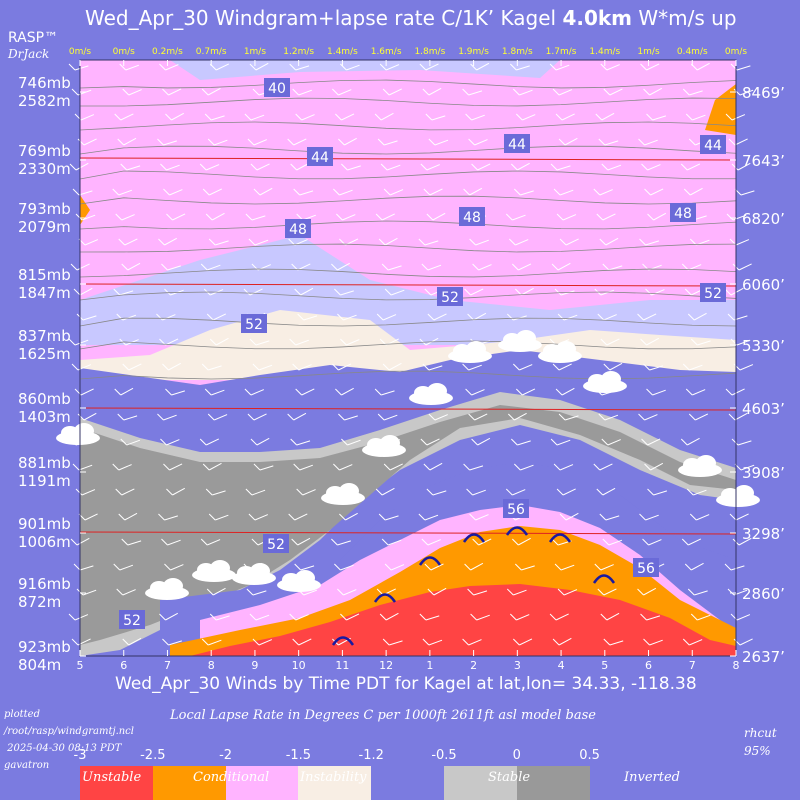 Image resolution: width=800 pixels, height=800 pixels. Describe the element at coordinates (408, 159) in the screenshot. I see `level-line` at that location.